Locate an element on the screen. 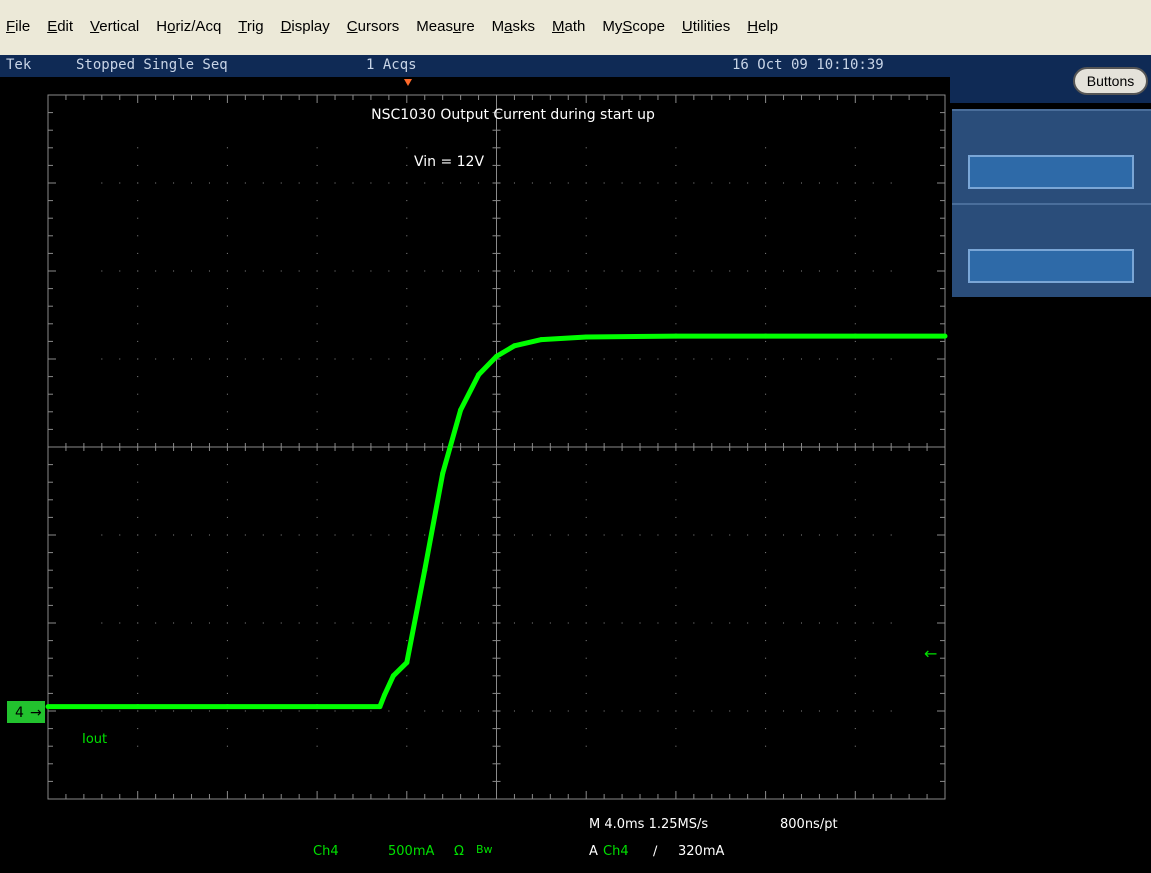  annotation-vin: Vin = 12V is located at coordinates (449, 162).